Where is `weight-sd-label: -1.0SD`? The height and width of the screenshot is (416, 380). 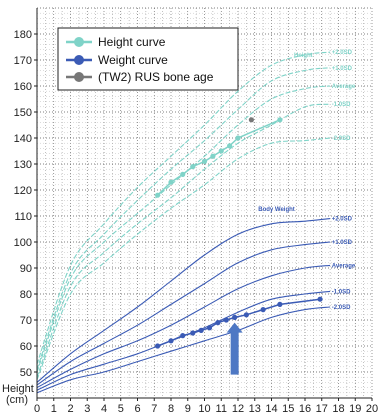
weight-sd-label: -1.0SD is located at coordinates (341, 292).